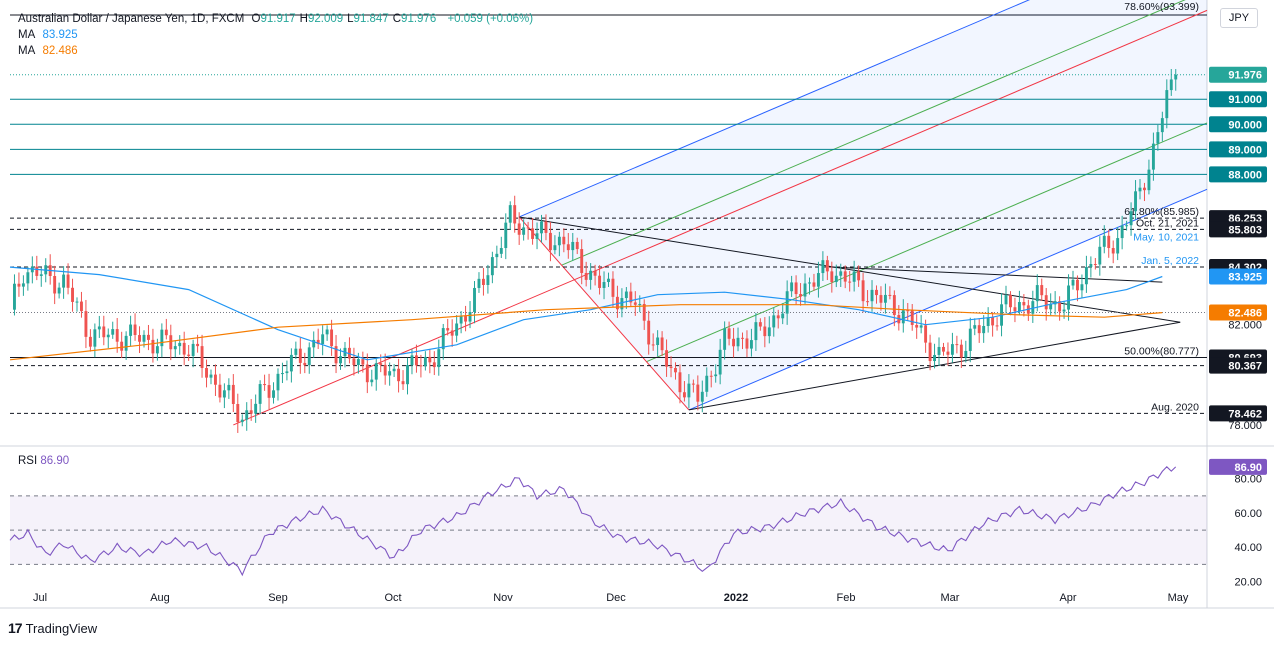  Describe the element at coordinates (1245, 230) in the screenshot. I see `level-price-tag: 85.803` at that location.